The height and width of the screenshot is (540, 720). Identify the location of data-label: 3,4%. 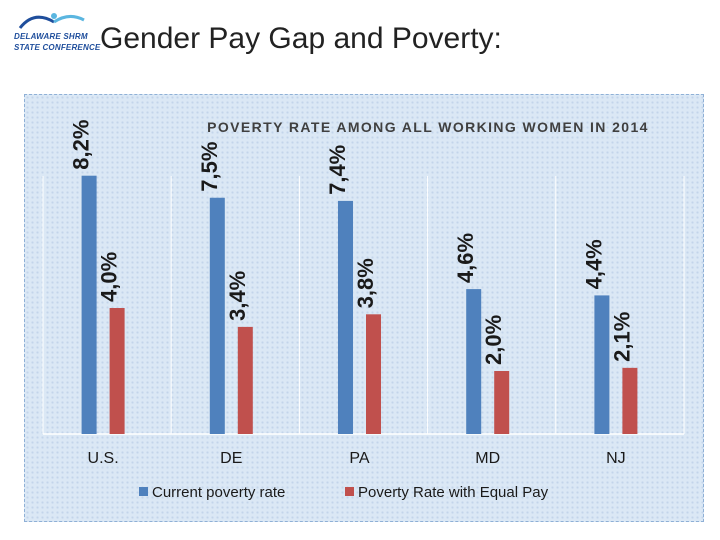
(237, 296).